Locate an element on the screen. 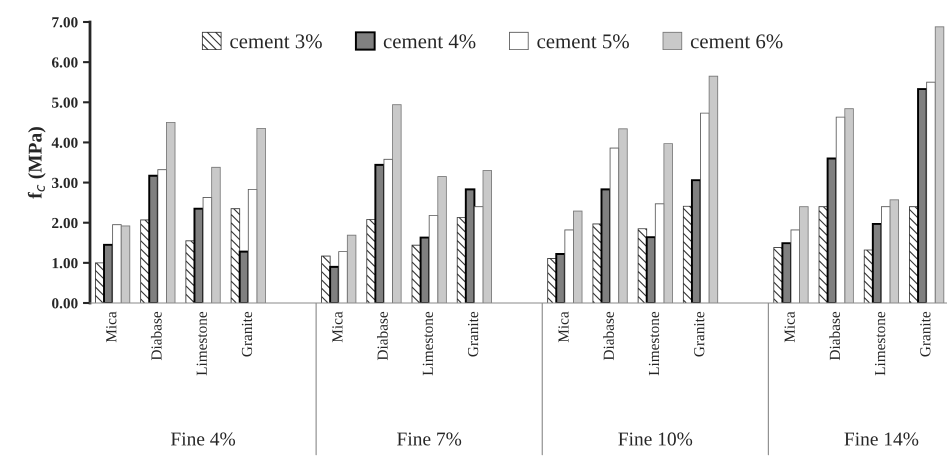 Image resolution: width=947 pixels, height=459 pixels. y-tick-label: 6.00 is located at coordinates (65, 62).